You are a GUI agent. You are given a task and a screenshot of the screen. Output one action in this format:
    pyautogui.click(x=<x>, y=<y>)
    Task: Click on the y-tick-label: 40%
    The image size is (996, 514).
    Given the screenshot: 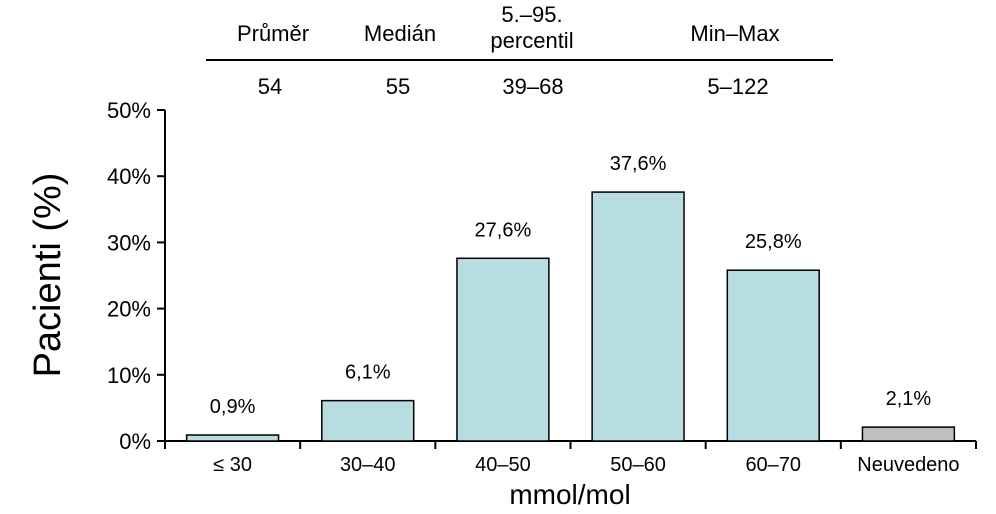 What is the action you would take?
    pyautogui.click(x=129, y=176)
    